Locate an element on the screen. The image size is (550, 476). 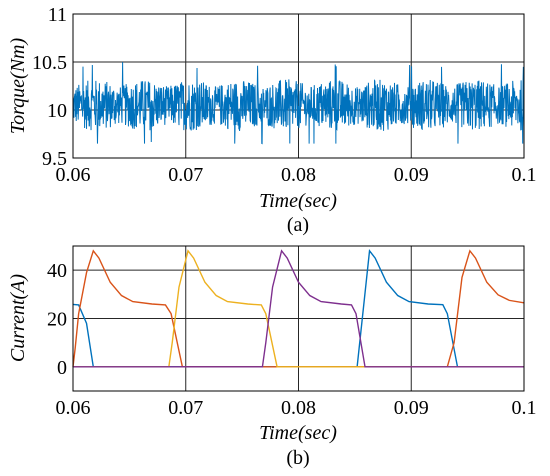
torque-y-tick-label: 10 is located at coordinates (57, 111).